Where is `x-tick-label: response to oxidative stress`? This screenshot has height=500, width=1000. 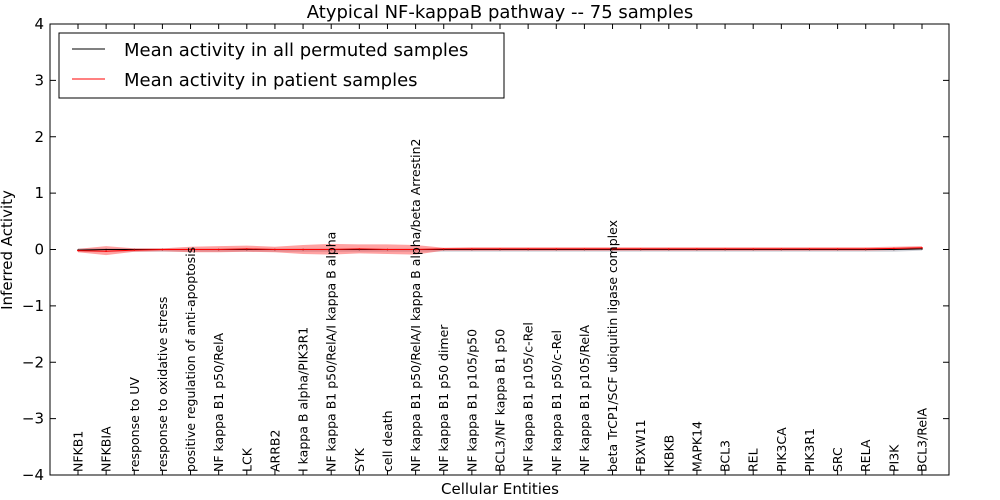
x-tick-label: response to oxidative stress is located at coordinates (162, 384).